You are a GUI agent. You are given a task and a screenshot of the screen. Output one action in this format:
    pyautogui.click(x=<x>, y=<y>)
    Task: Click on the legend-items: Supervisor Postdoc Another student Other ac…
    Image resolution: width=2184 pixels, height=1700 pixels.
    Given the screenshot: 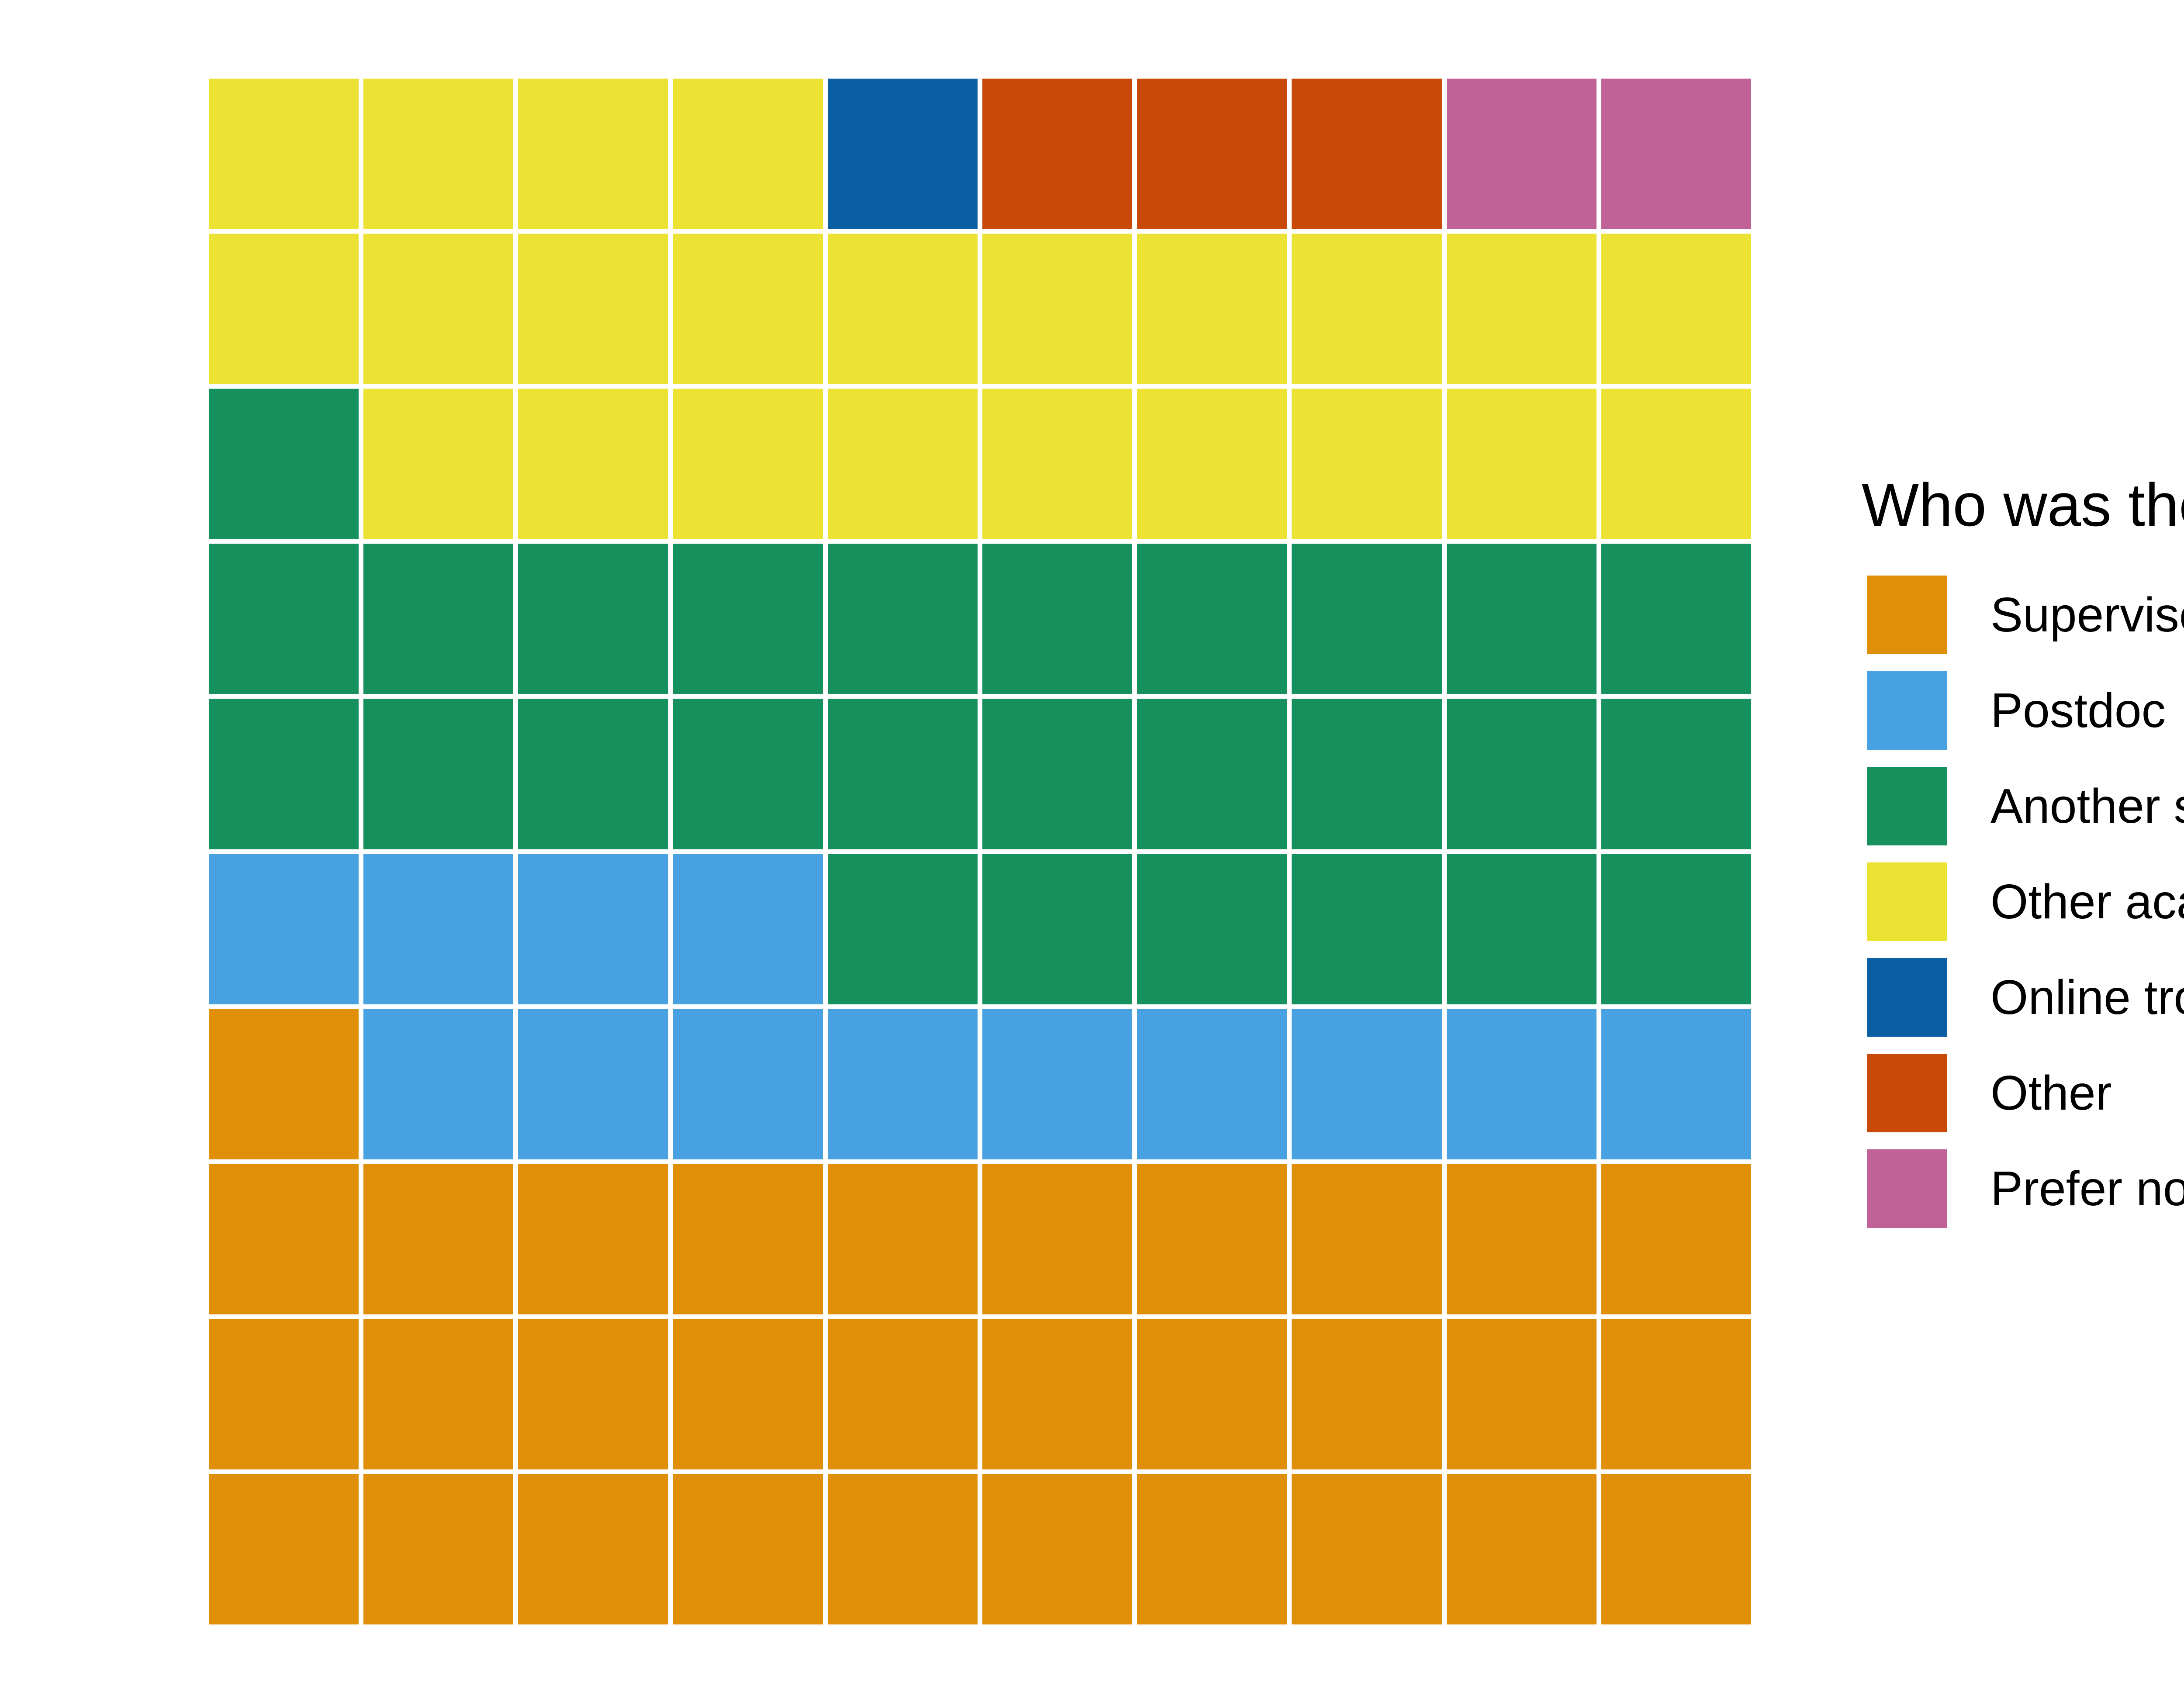 What is the action you would take?
    pyautogui.click(x=2023, y=901)
    